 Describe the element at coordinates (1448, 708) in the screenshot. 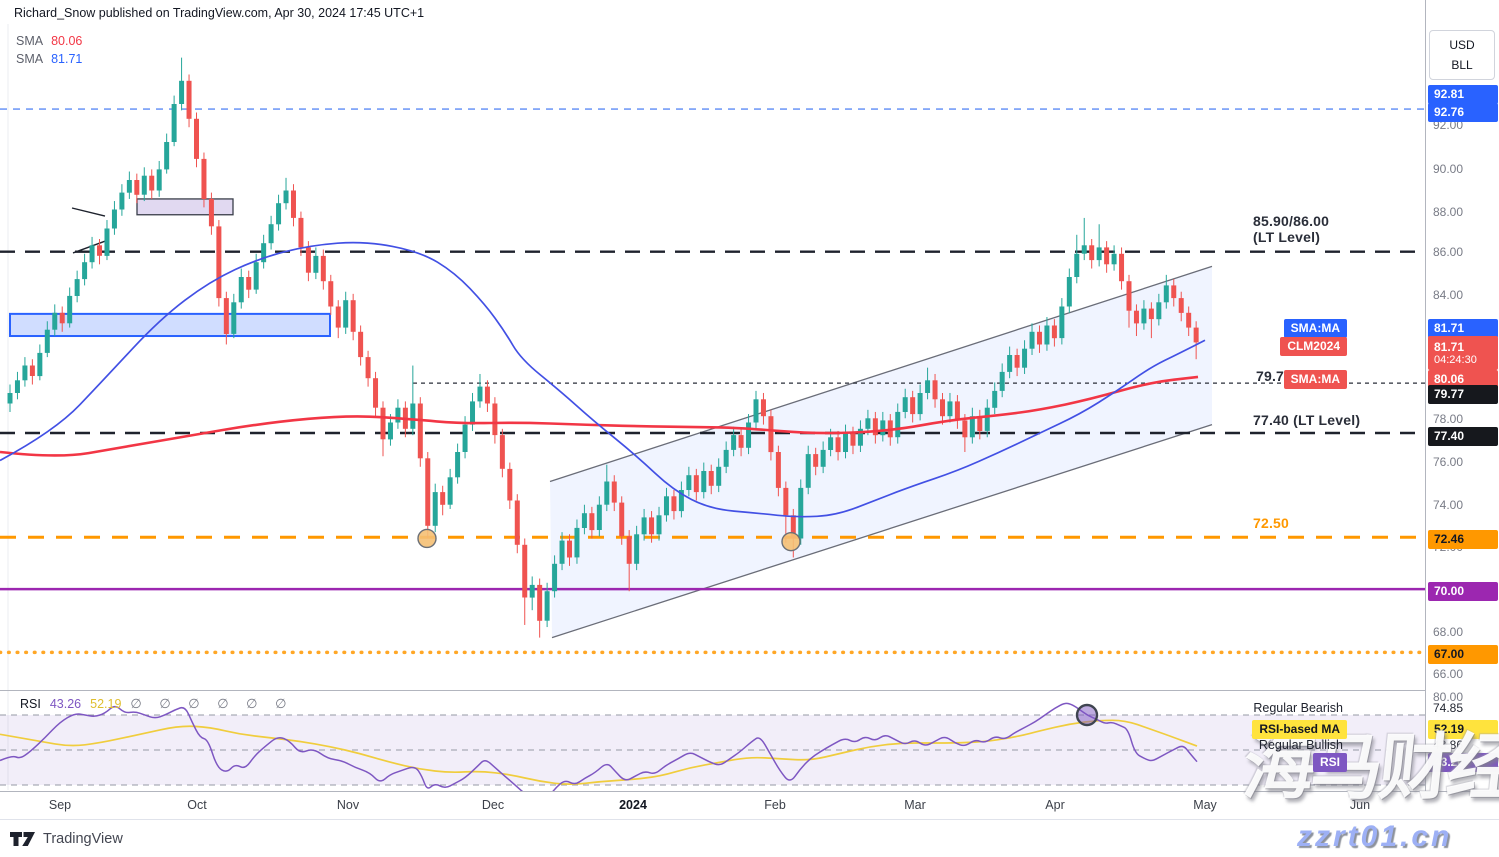

I see `rsi-divergence-value: 74.85` at that location.